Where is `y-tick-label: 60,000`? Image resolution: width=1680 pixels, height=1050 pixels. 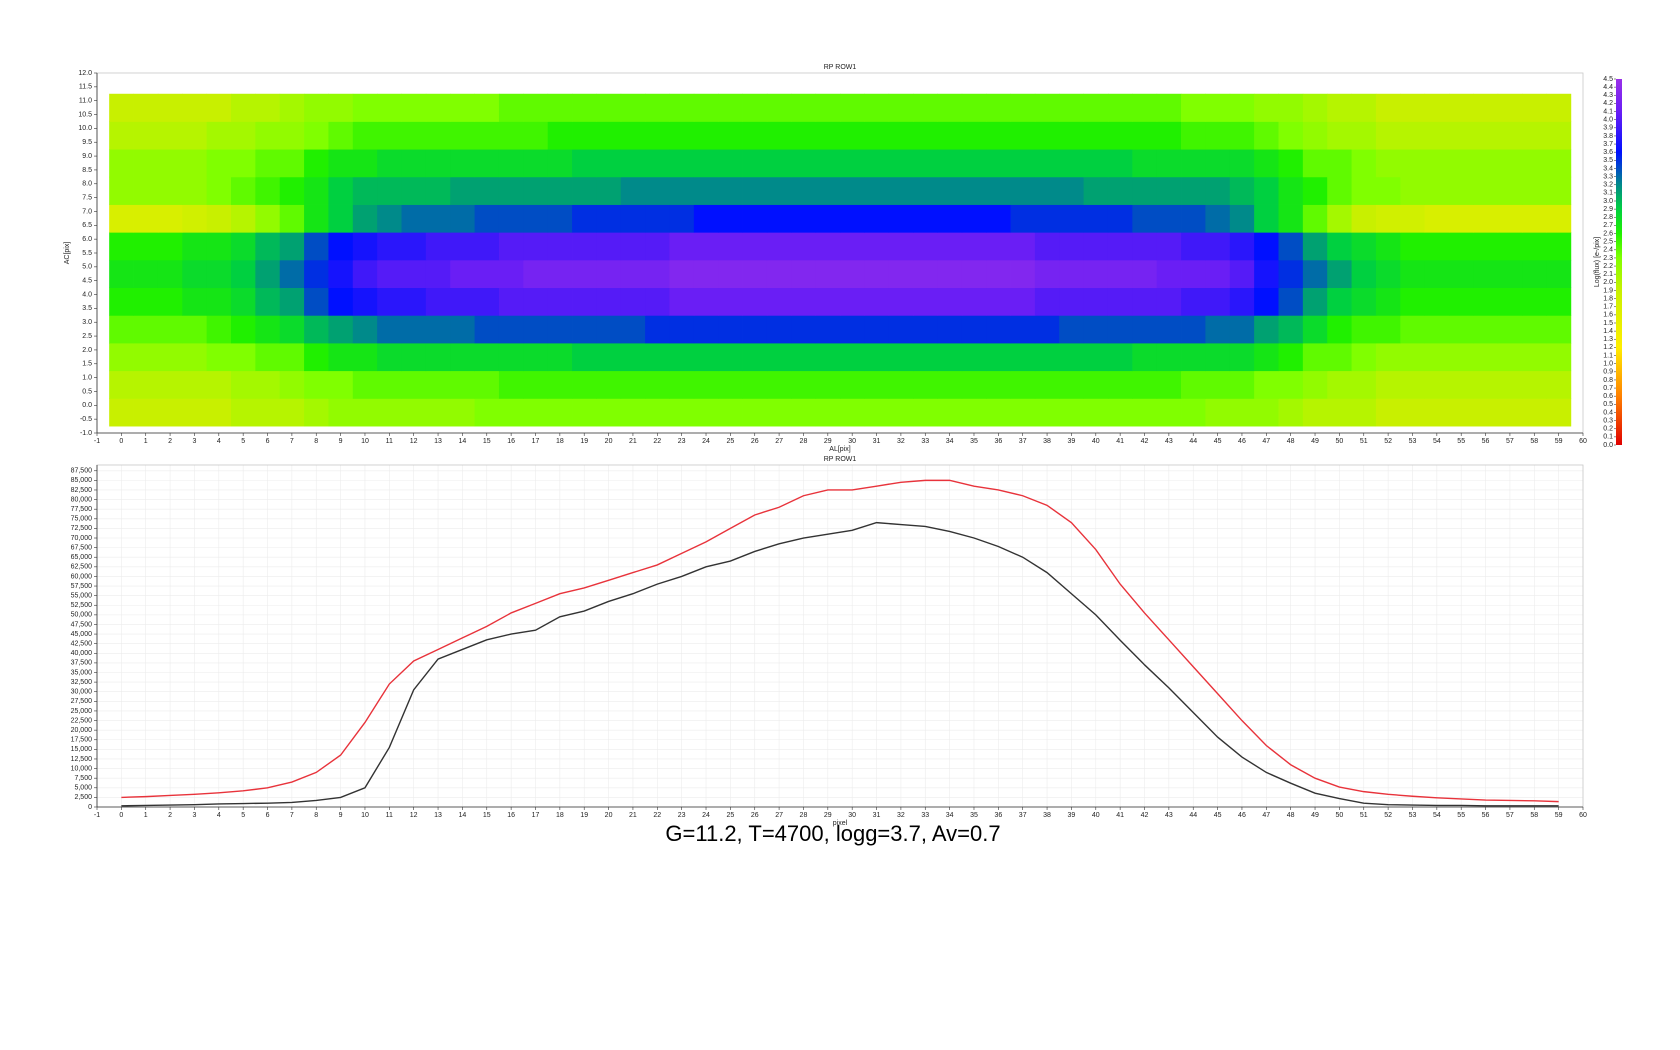
y-tick-label: 60,000 is located at coordinates (82, 576).